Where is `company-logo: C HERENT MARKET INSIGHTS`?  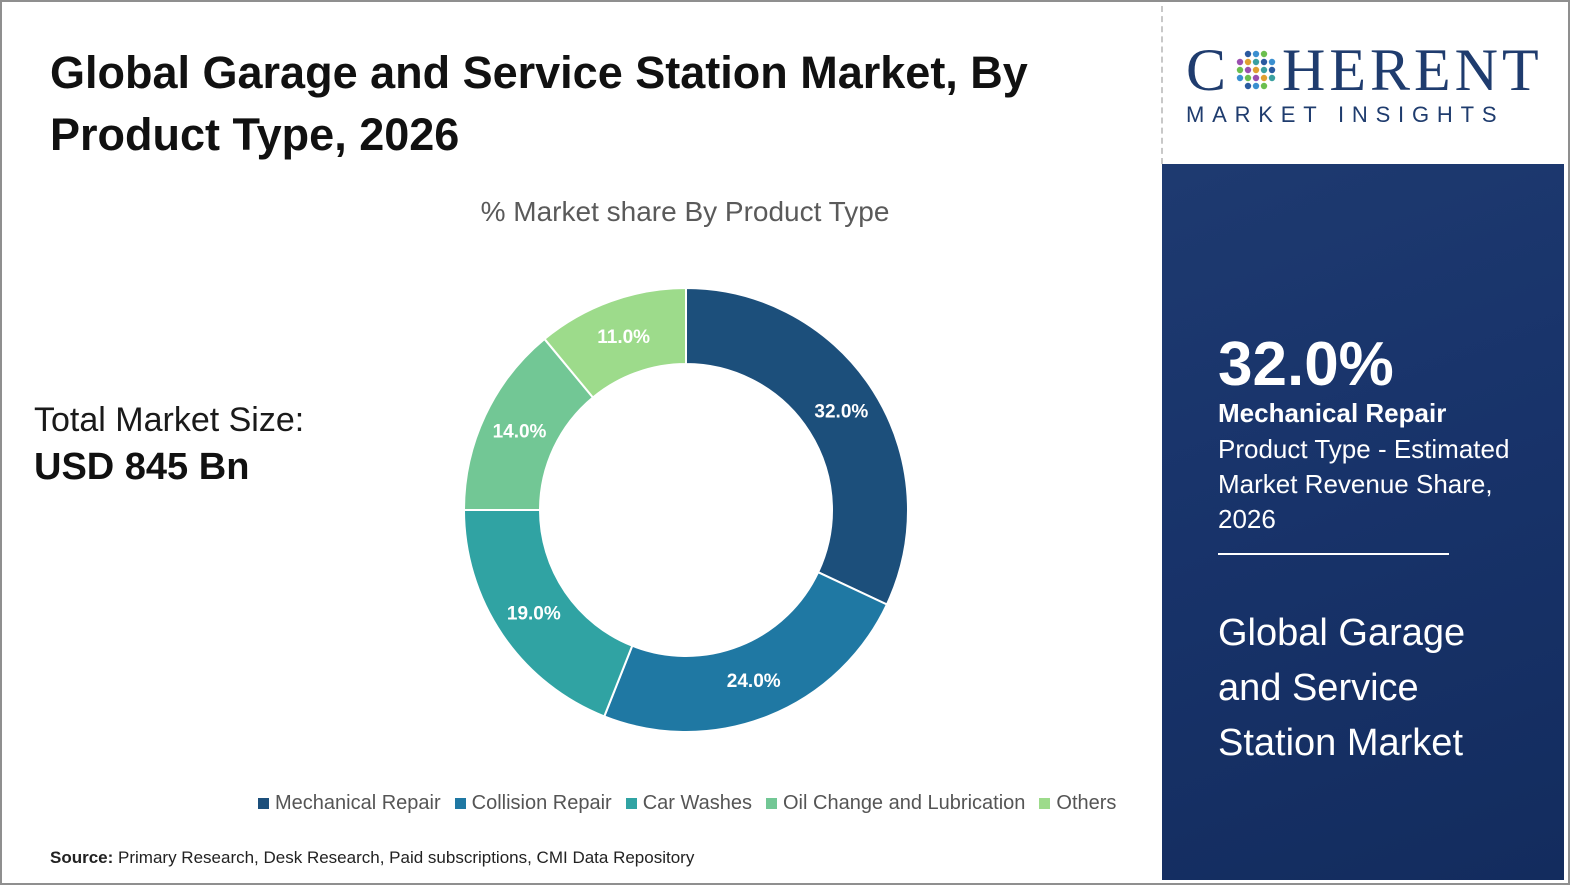 company-logo: C HERENT MARKET INSIGHTS is located at coordinates (1366, 83).